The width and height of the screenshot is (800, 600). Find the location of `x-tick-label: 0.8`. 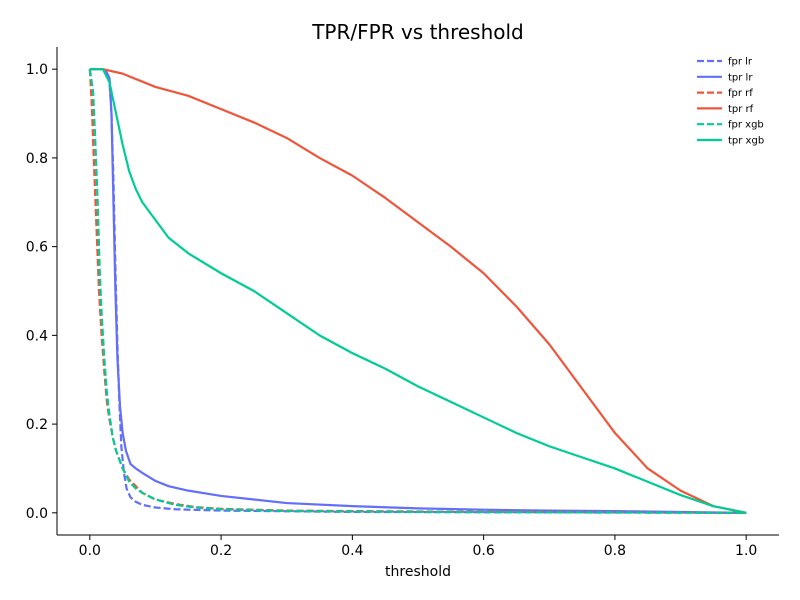

x-tick-label: 0.8 is located at coordinates (615, 551).